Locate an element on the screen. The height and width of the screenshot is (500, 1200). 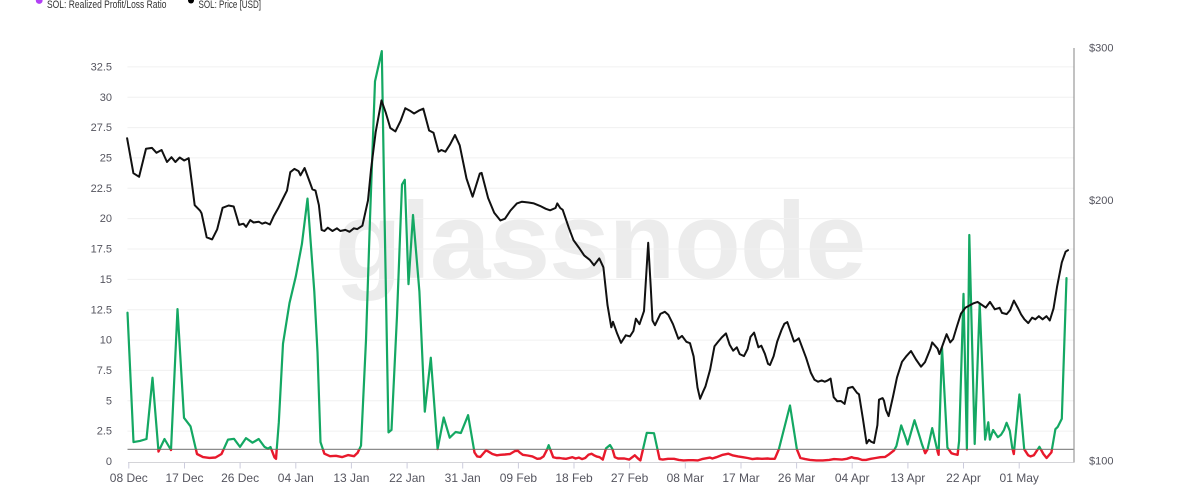
svg-text: 26 Dec is located at coordinates (240, 478).